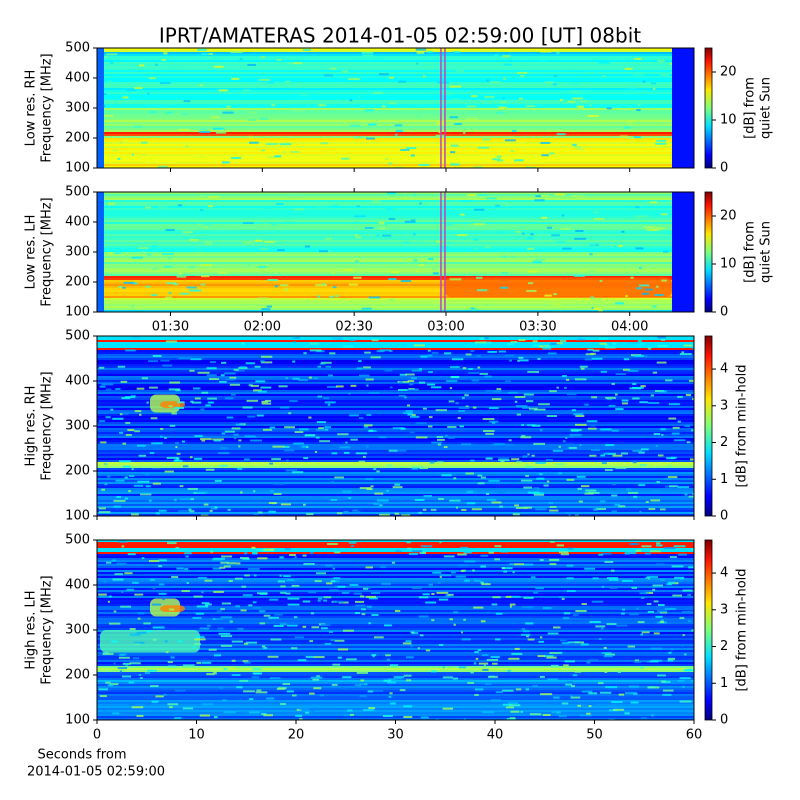 The width and height of the screenshot is (800, 800). I want to click on colorbar-label: quiet Sun, so click(766, 252).